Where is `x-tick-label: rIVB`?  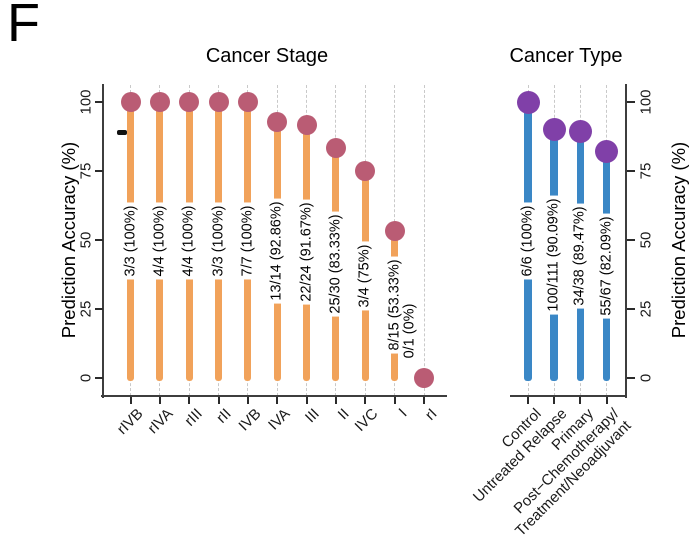
x-tick-label: rIVB is located at coordinates (130, 421).